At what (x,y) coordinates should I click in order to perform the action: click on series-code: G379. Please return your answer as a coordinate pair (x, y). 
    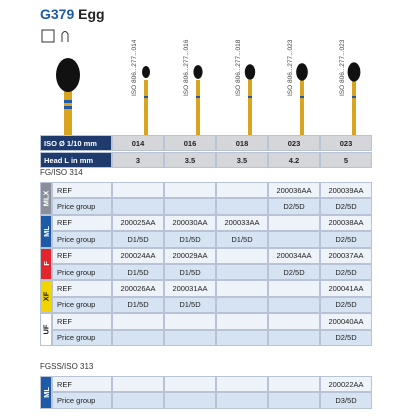
    Looking at the image, I should click on (57, 14).